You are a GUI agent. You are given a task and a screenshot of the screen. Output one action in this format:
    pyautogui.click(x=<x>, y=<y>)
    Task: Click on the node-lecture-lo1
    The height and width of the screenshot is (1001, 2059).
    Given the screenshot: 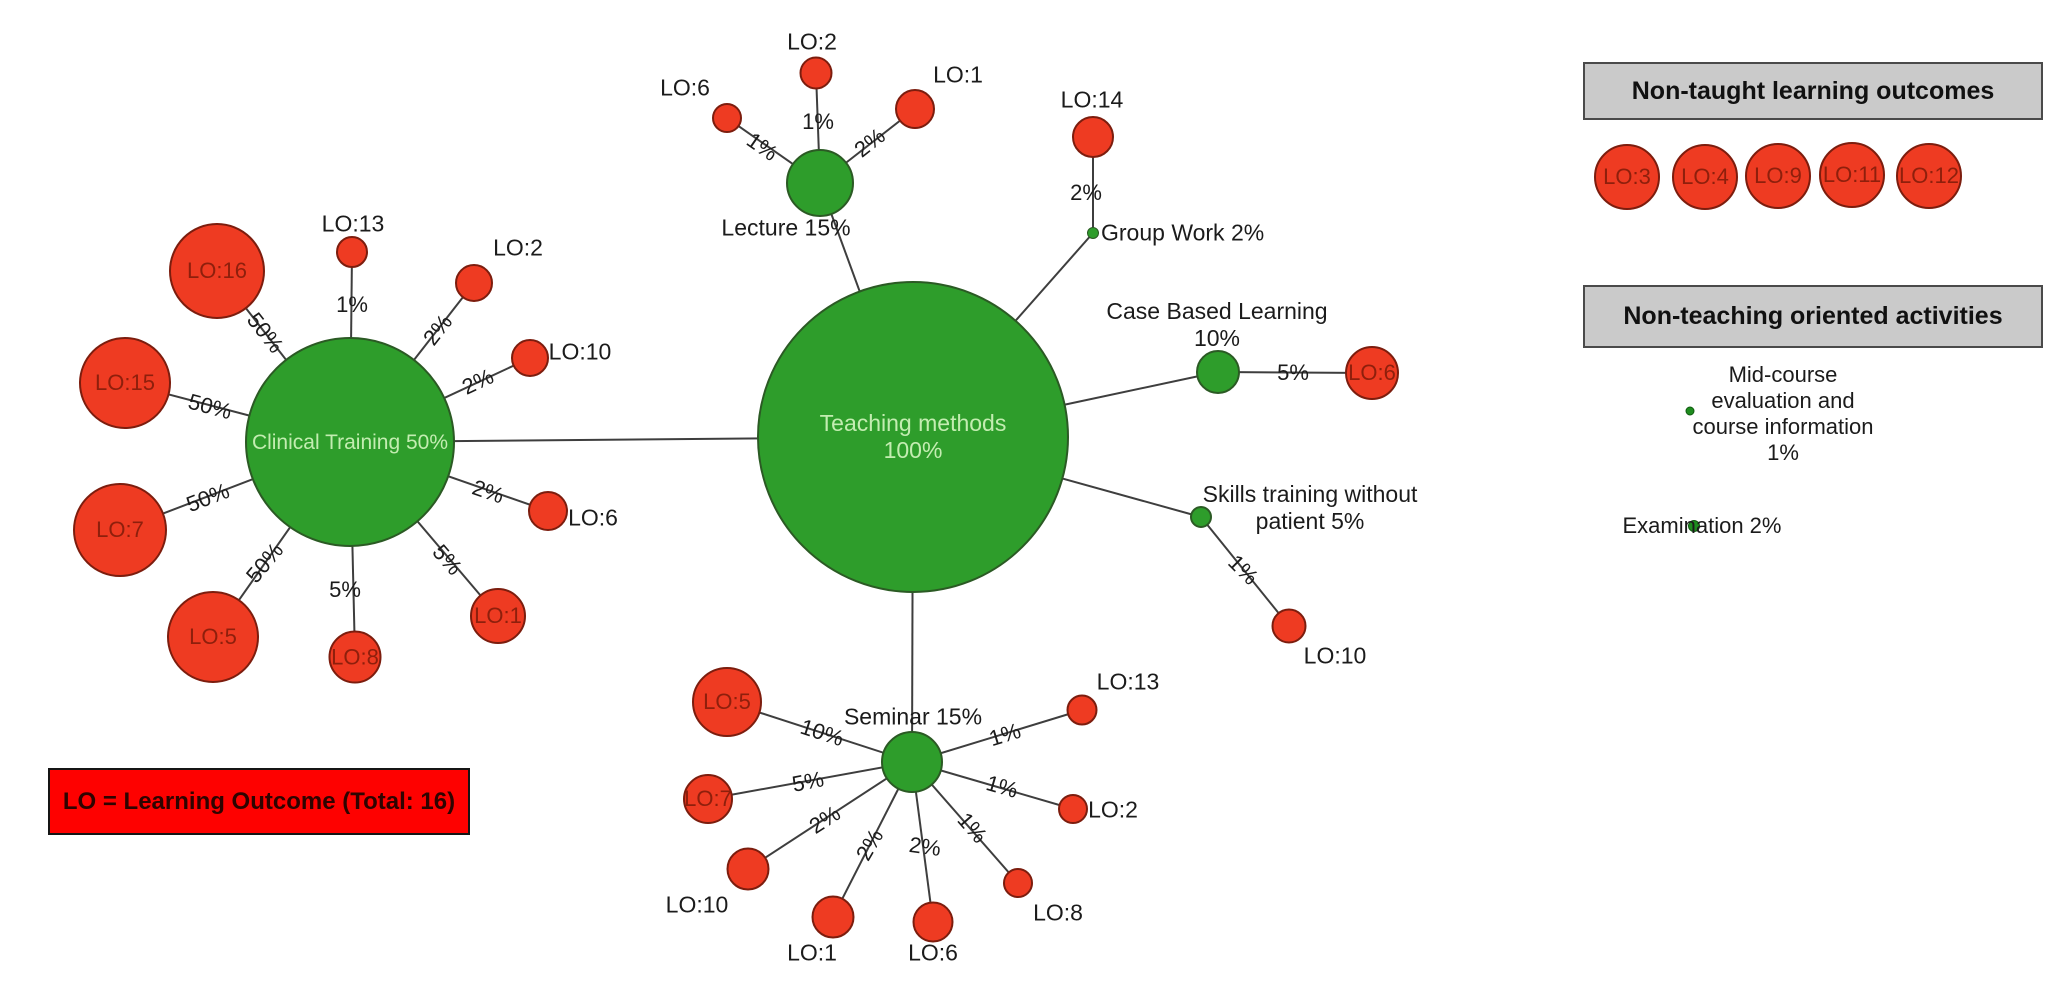 What is the action you would take?
    pyautogui.click(x=915, y=109)
    